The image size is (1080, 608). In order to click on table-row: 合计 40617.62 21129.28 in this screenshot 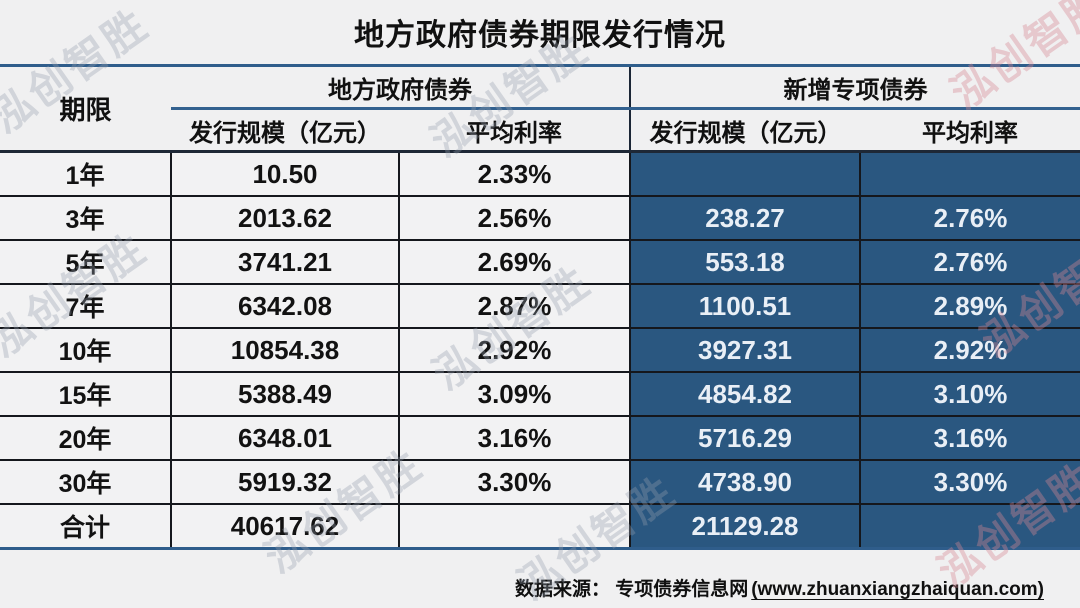, I will do `click(540, 526)`.